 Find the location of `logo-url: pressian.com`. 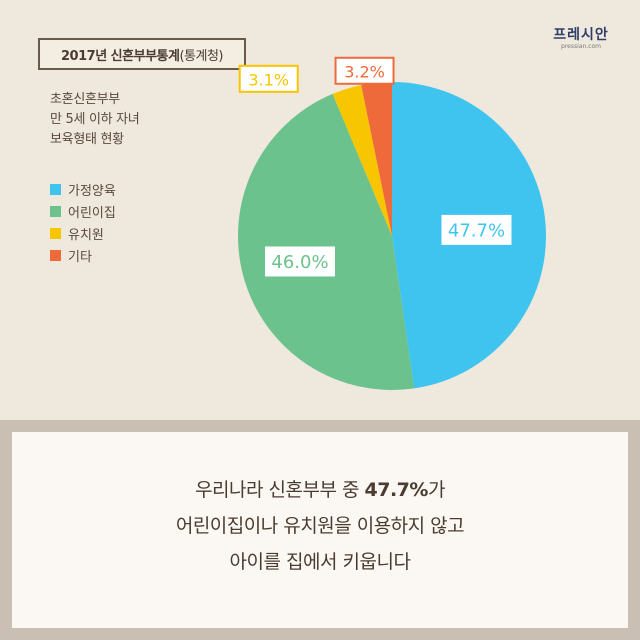

logo-url: pressian.com is located at coordinates (581, 46).